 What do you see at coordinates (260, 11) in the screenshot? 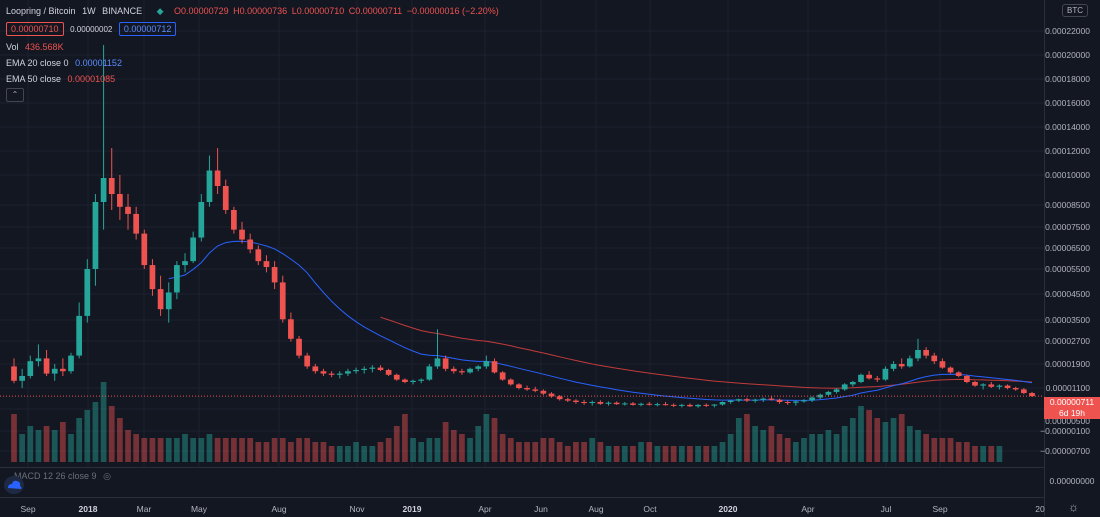
I see `ohlc-high: H0.00000736` at bounding box center [260, 11].